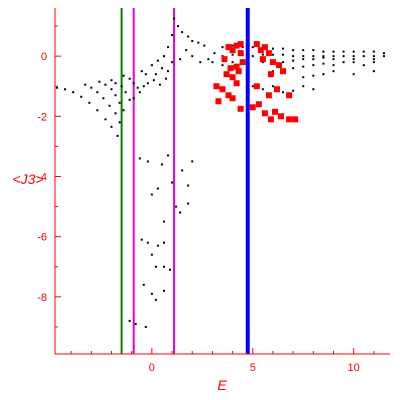 Image resolution: width=400 pixels, height=400 pixels. I want to click on y-tick-label: -4, so click(42, 177).